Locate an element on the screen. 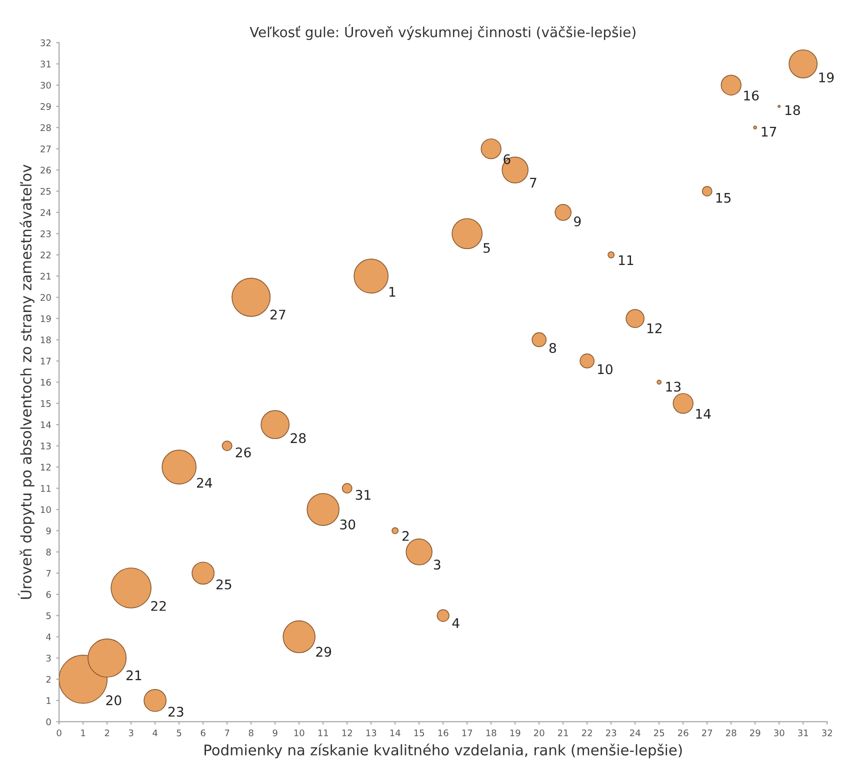 The height and width of the screenshot is (776, 844). x-tick-label: 9 is located at coordinates (275, 732).